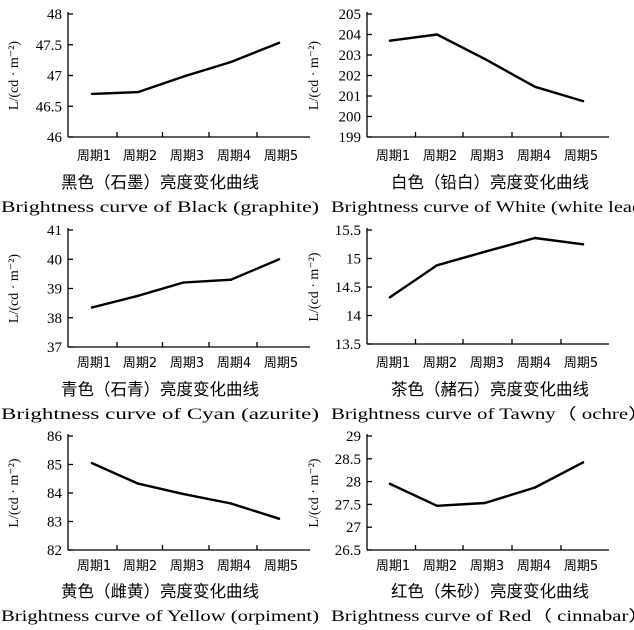 This screenshot has width=634, height=630. What do you see at coordinates (55, 348) in the screenshot?
I see `y-tick-label: 37` at bounding box center [55, 348].